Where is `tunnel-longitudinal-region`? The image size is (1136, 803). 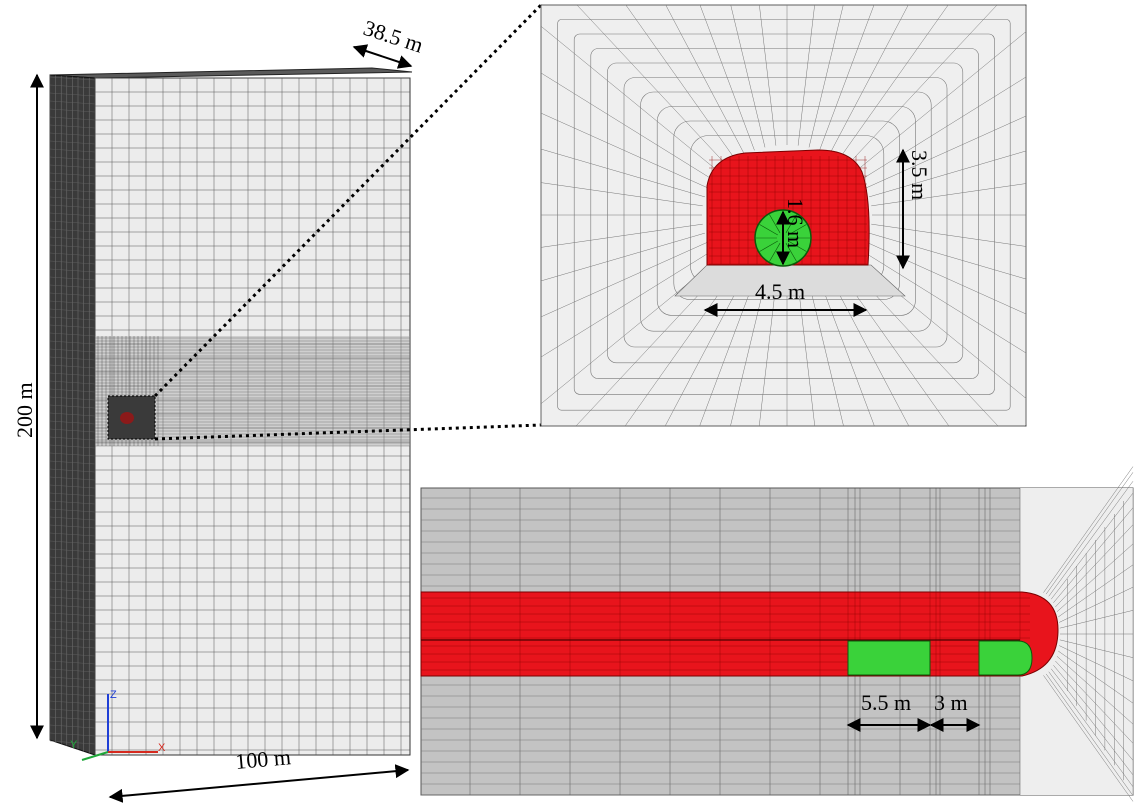
tunnel-longitudinal-region is located at coordinates (739, 634).